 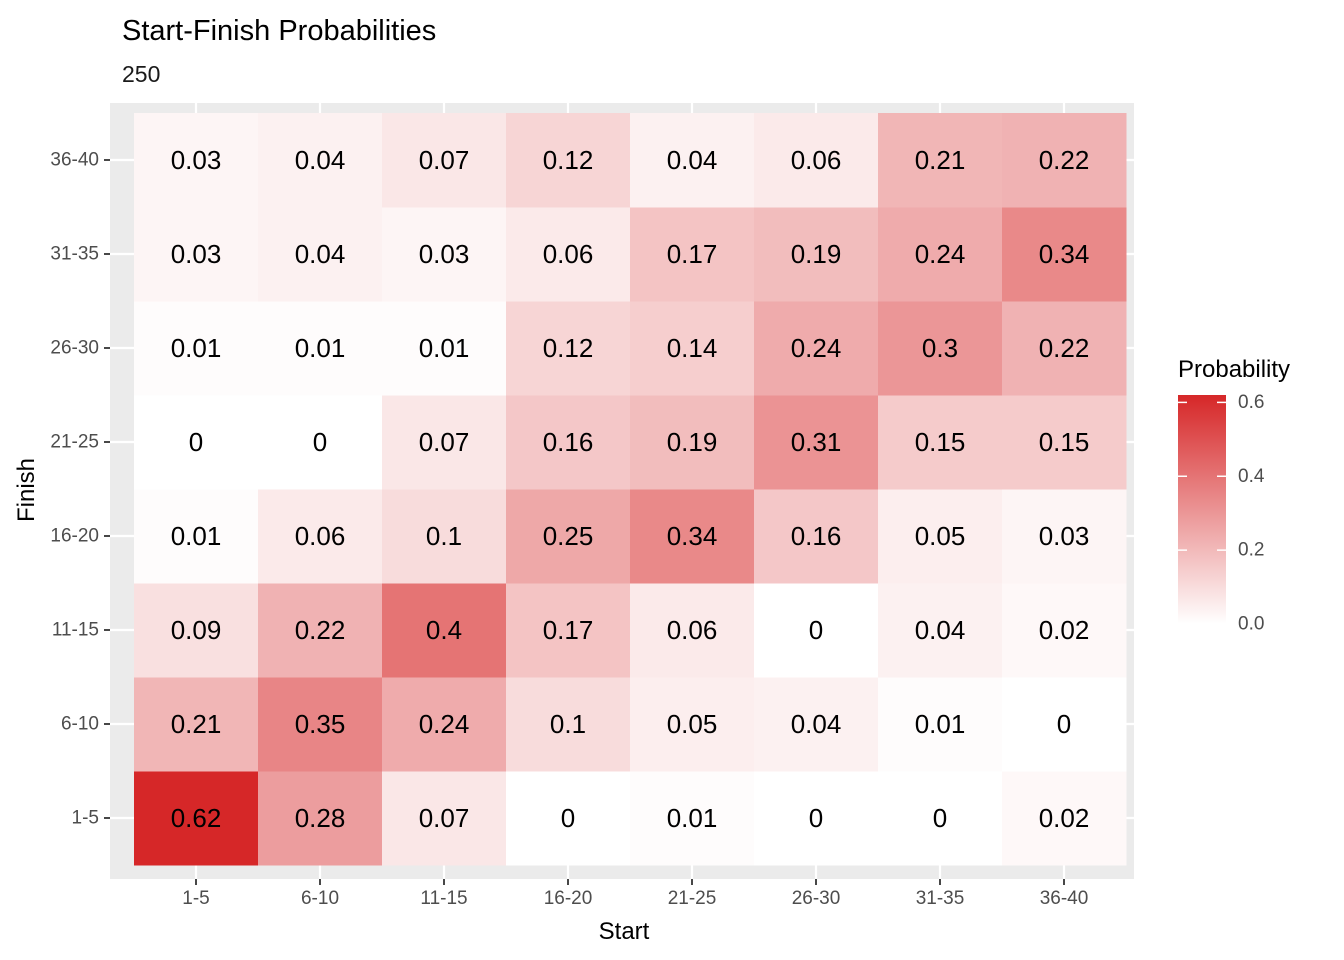 I want to click on cell-value-label: 0.31, so click(x=816, y=442).